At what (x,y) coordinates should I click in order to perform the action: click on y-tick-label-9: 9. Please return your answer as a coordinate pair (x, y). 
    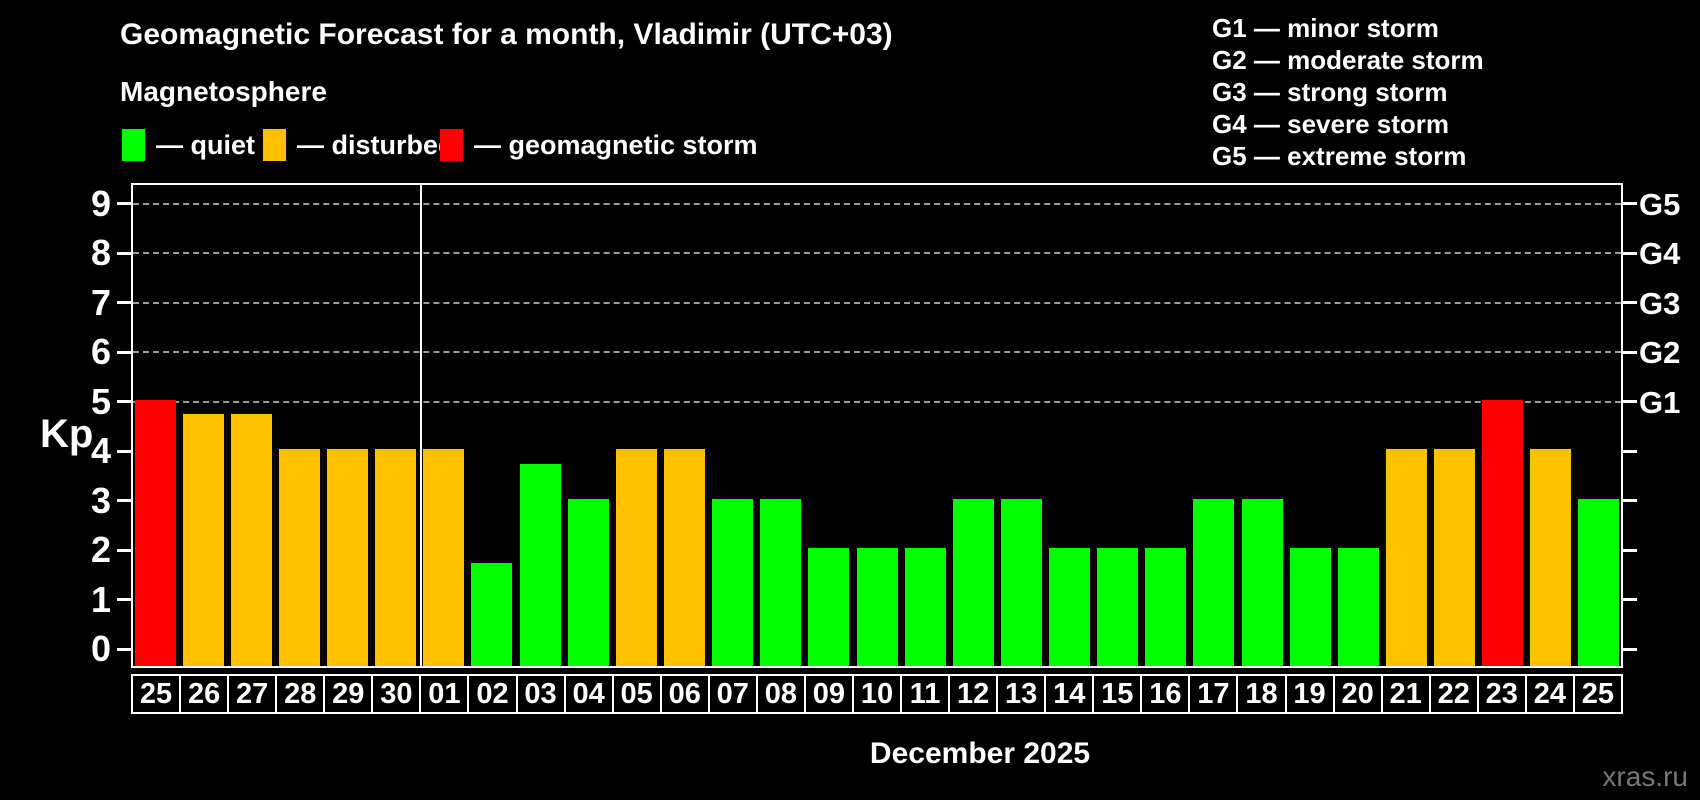
    Looking at the image, I should click on (100, 203).